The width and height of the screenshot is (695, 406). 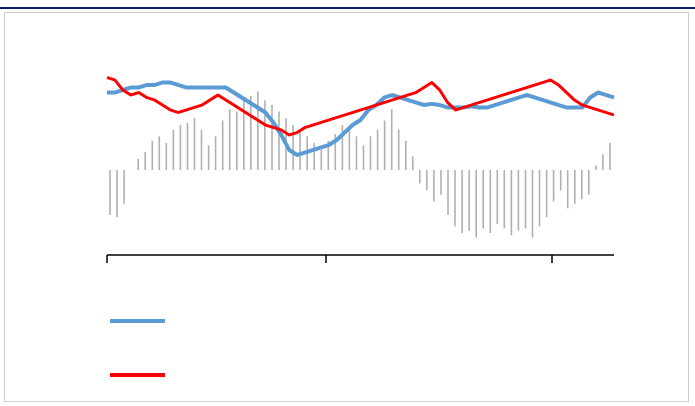 What do you see at coordinates (347, 8) in the screenshot?
I see `top-rule` at bounding box center [347, 8].